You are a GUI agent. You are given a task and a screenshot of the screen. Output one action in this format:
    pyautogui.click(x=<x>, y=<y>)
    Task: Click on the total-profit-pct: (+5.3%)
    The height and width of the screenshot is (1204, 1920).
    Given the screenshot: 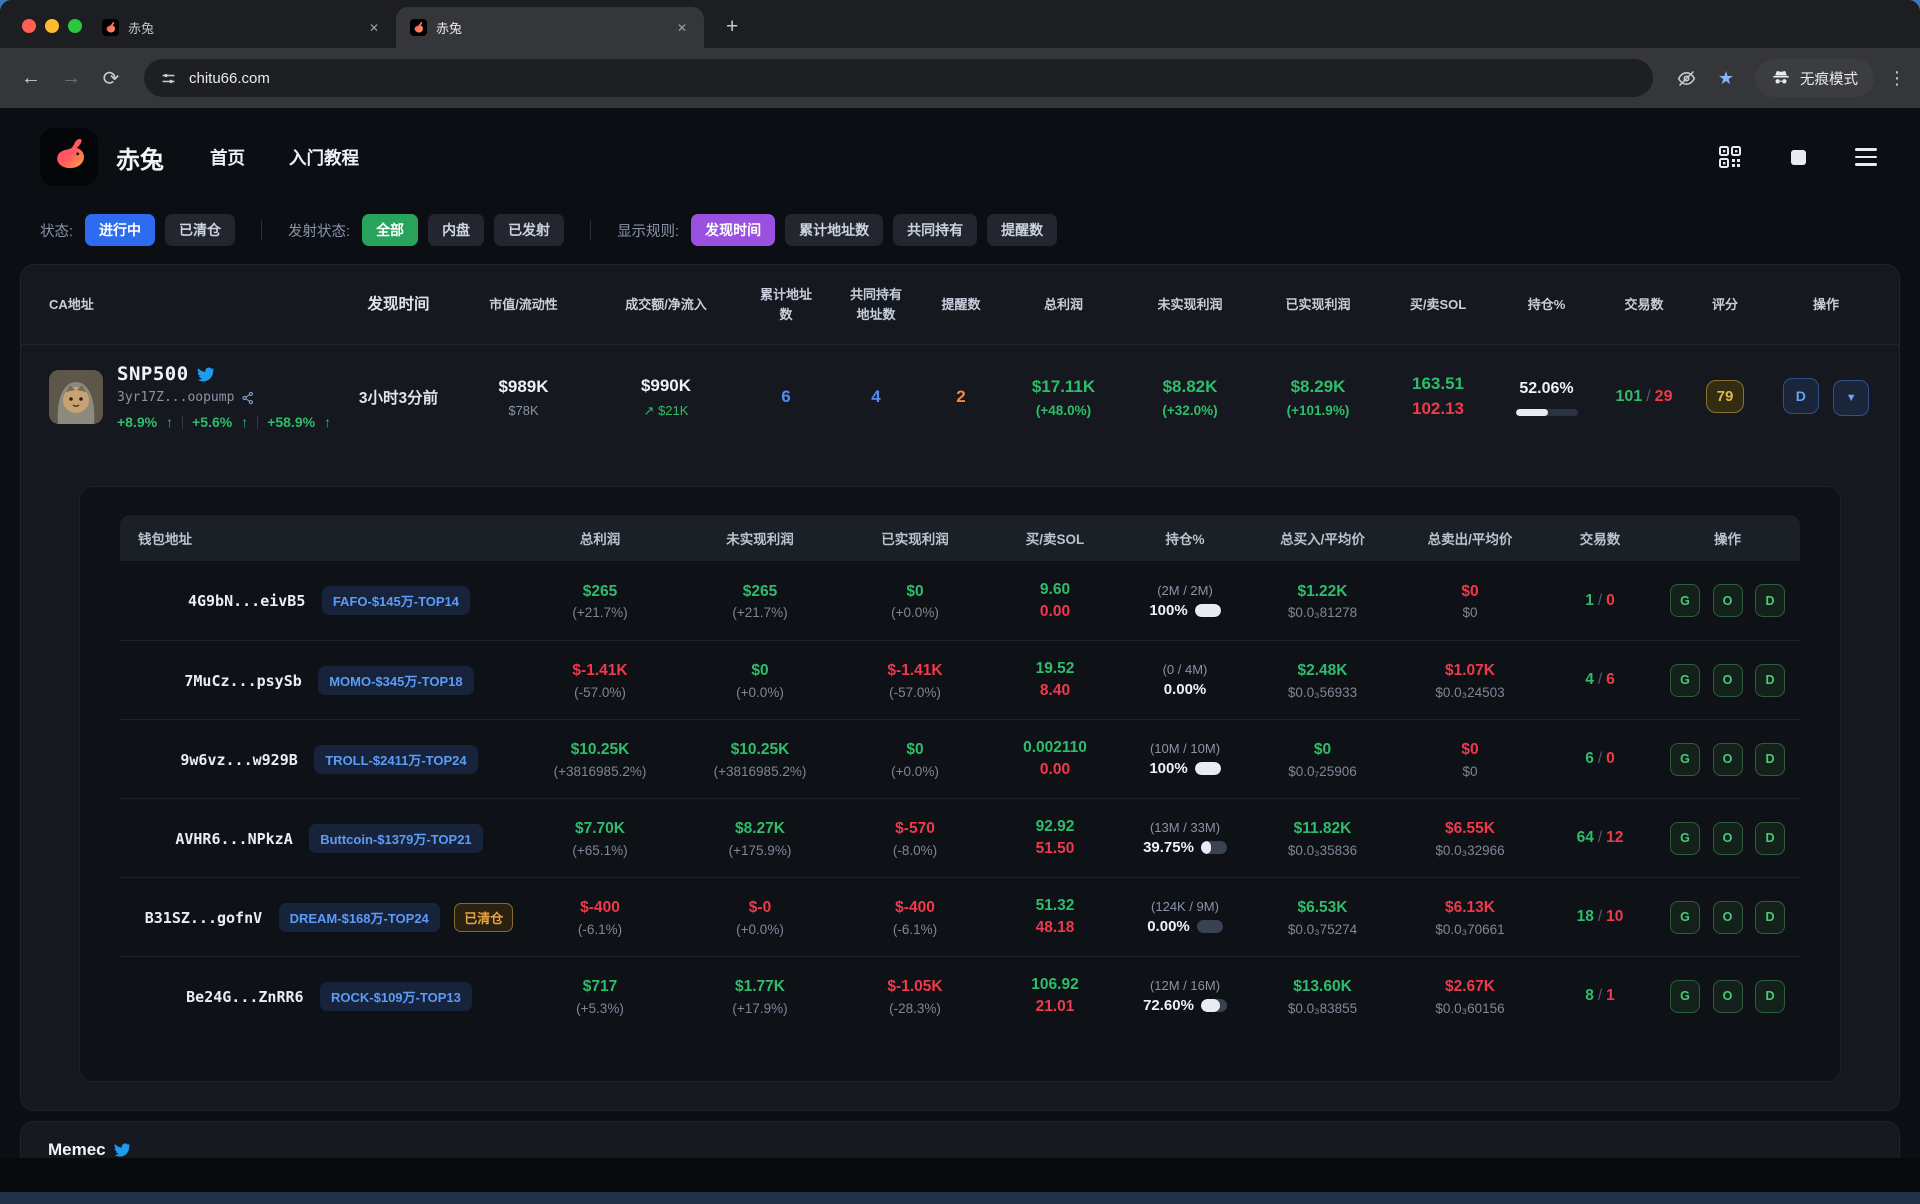 What is the action you would take?
    pyautogui.click(x=600, y=1008)
    